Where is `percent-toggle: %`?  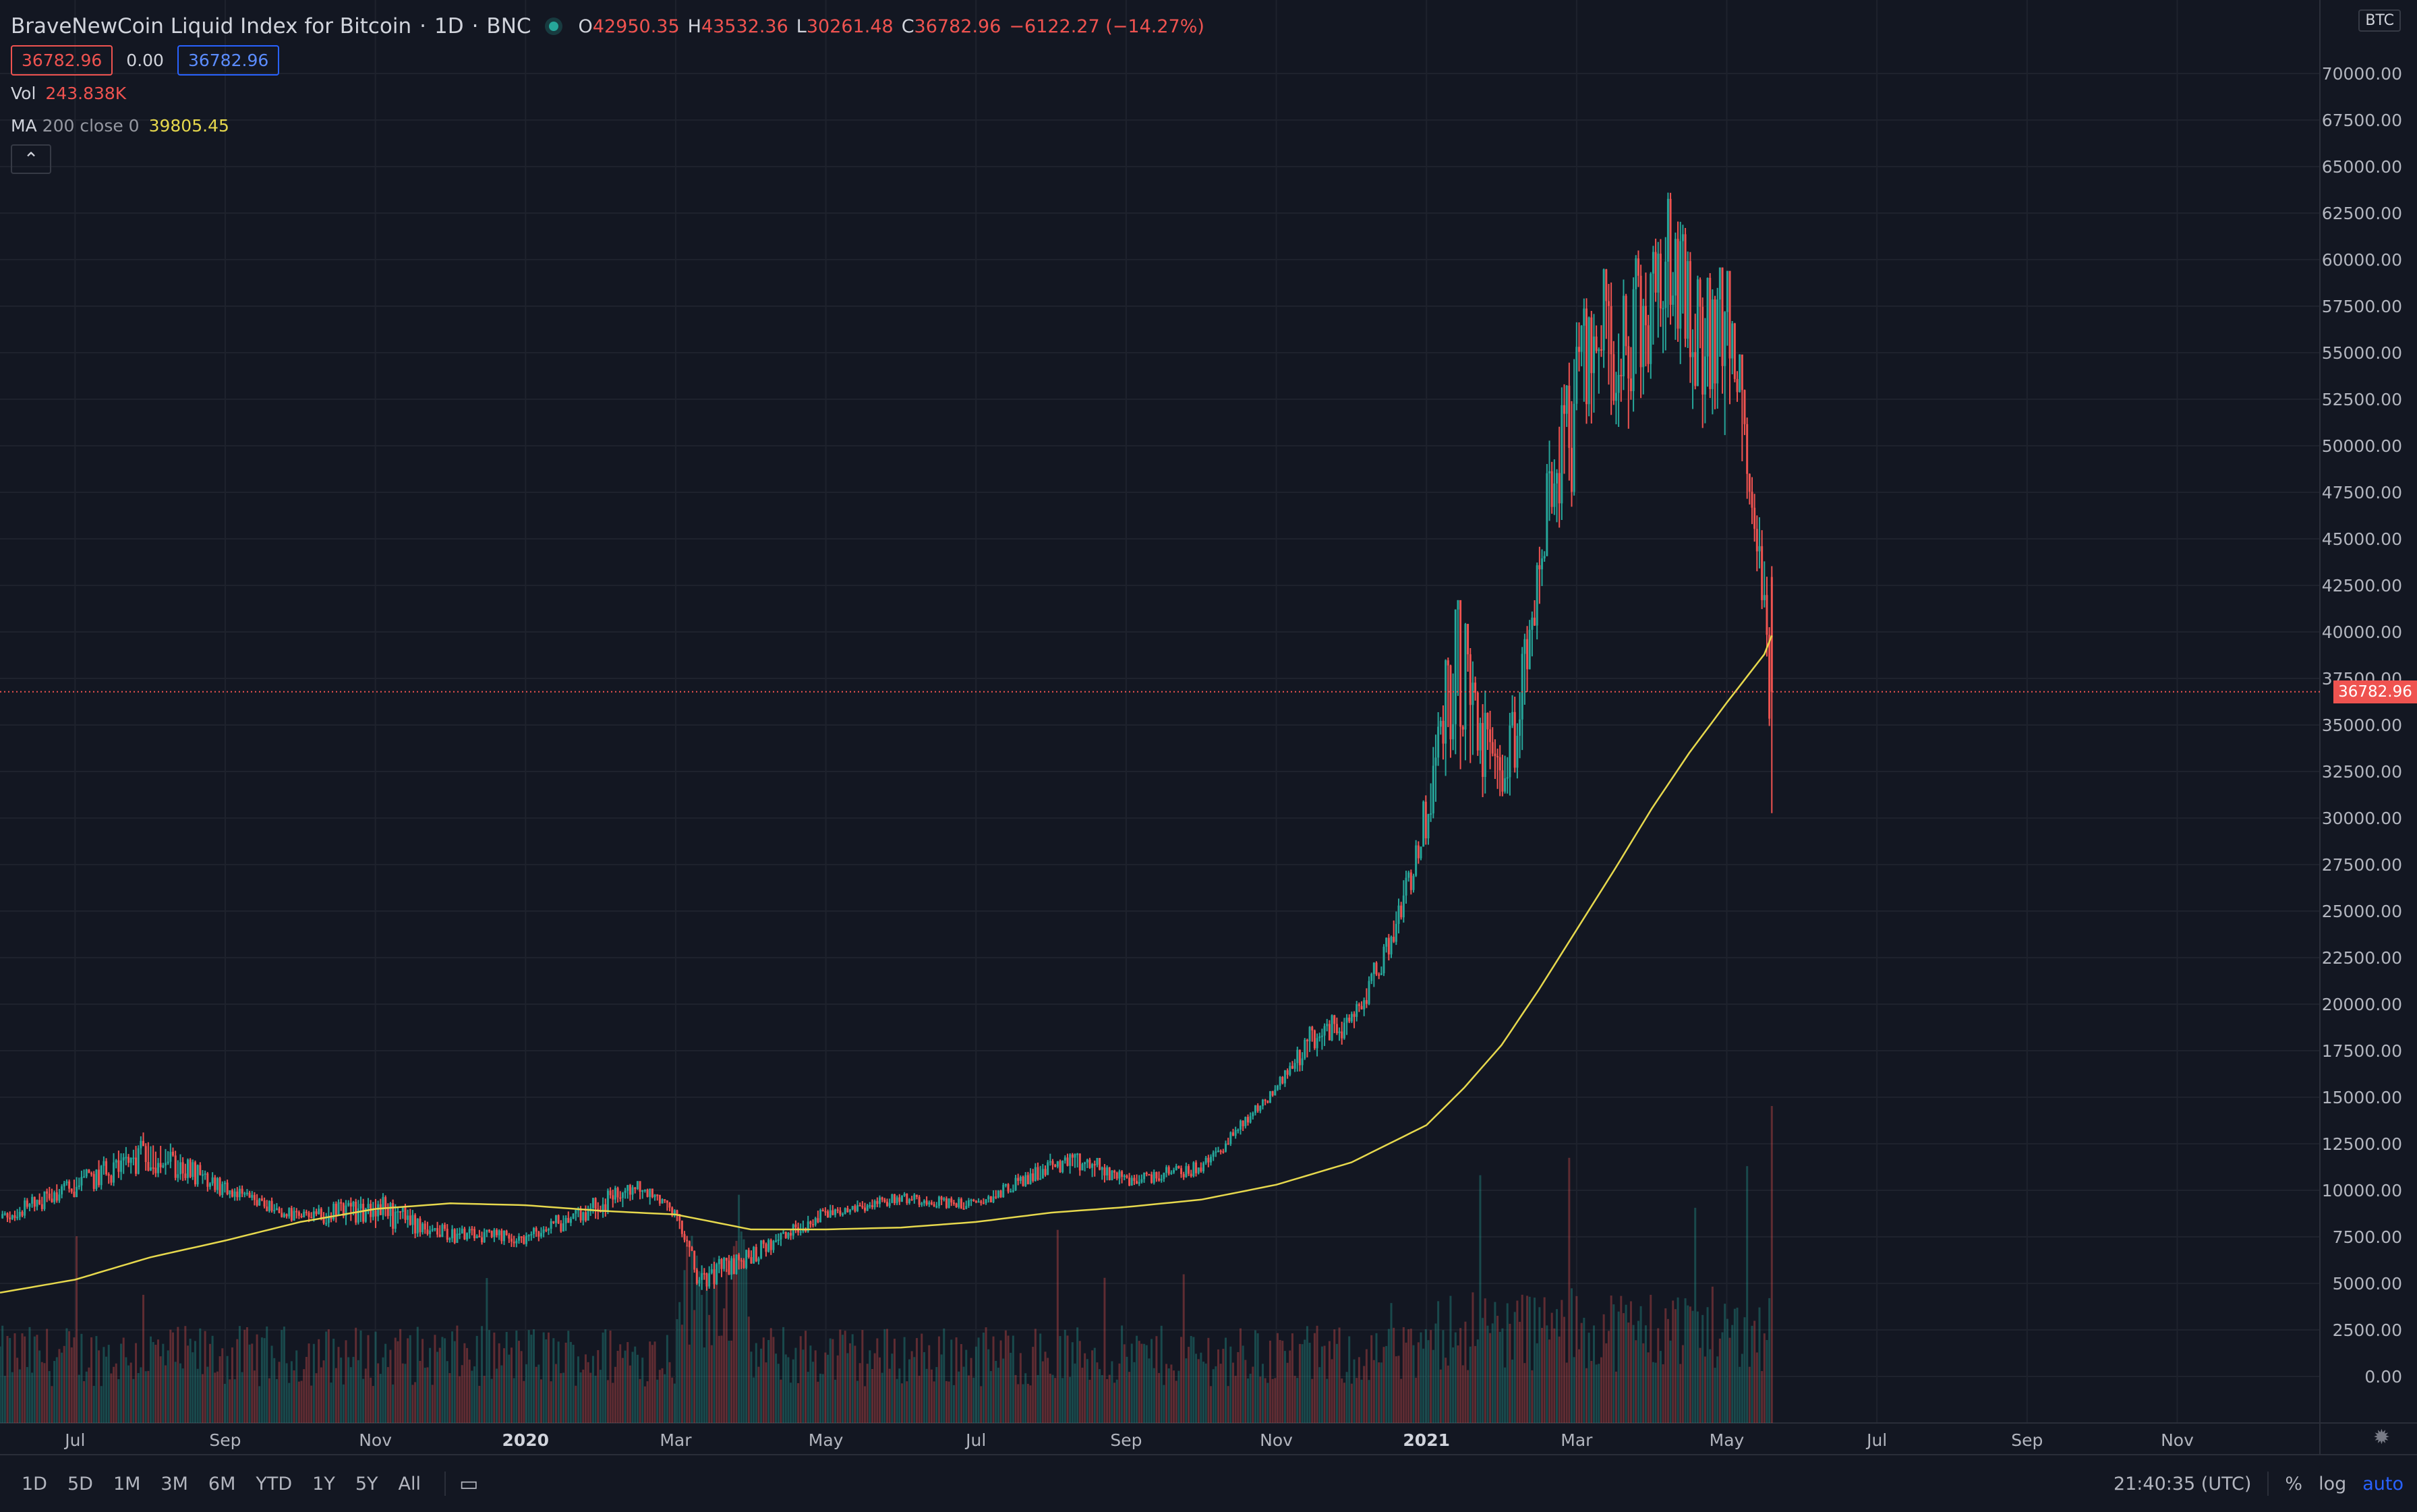
percent-toggle: % is located at coordinates (2294, 1484).